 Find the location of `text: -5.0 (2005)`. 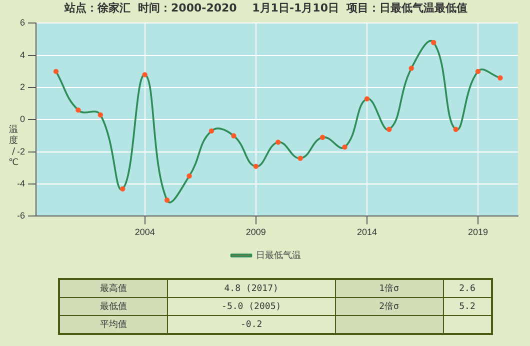

text: -5.0 (2005) is located at coordinates (252, 307).